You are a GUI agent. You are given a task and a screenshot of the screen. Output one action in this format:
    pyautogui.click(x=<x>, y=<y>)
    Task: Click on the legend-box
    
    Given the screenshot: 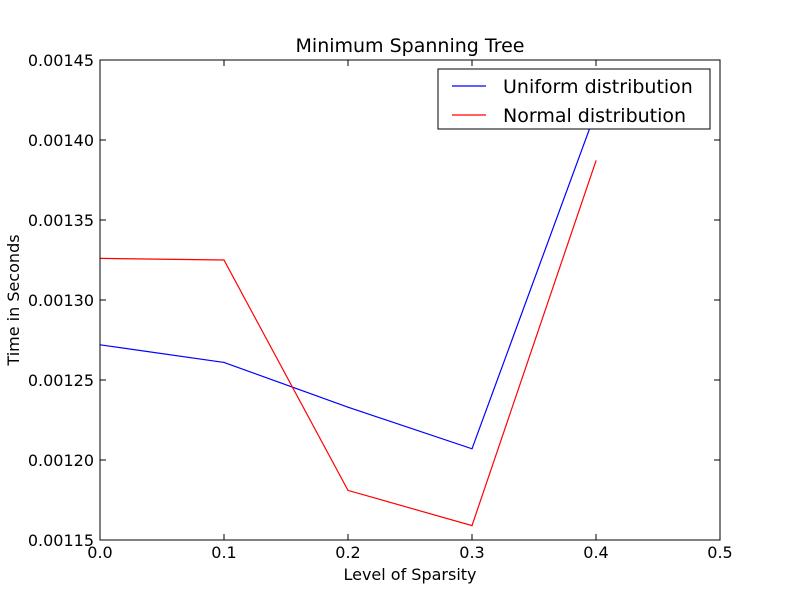 What is the action you would take?
    pyautogui.click(x=574, y=99)
    